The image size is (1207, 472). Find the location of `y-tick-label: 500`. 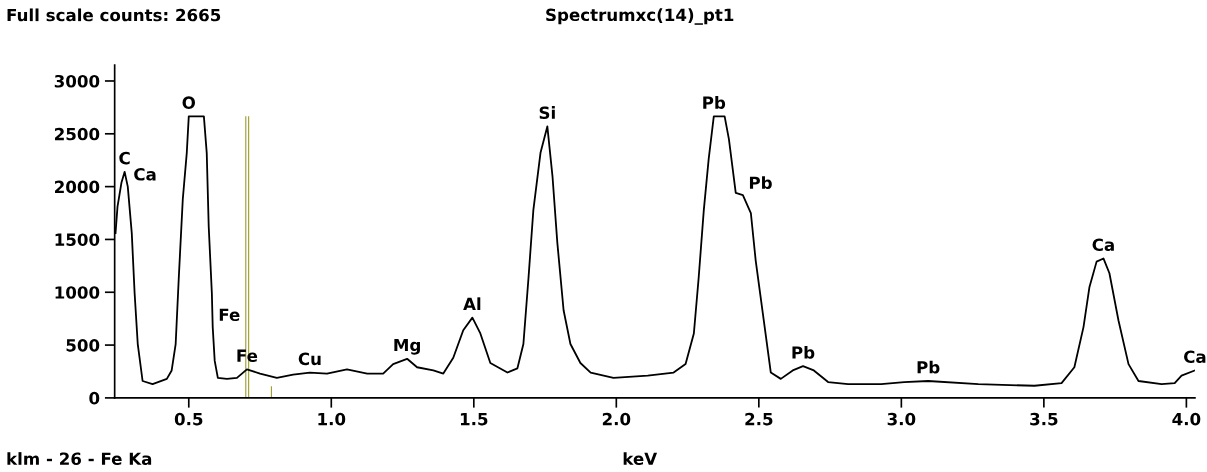

y-tick-label: 500 is located at coordinates (83, 345).